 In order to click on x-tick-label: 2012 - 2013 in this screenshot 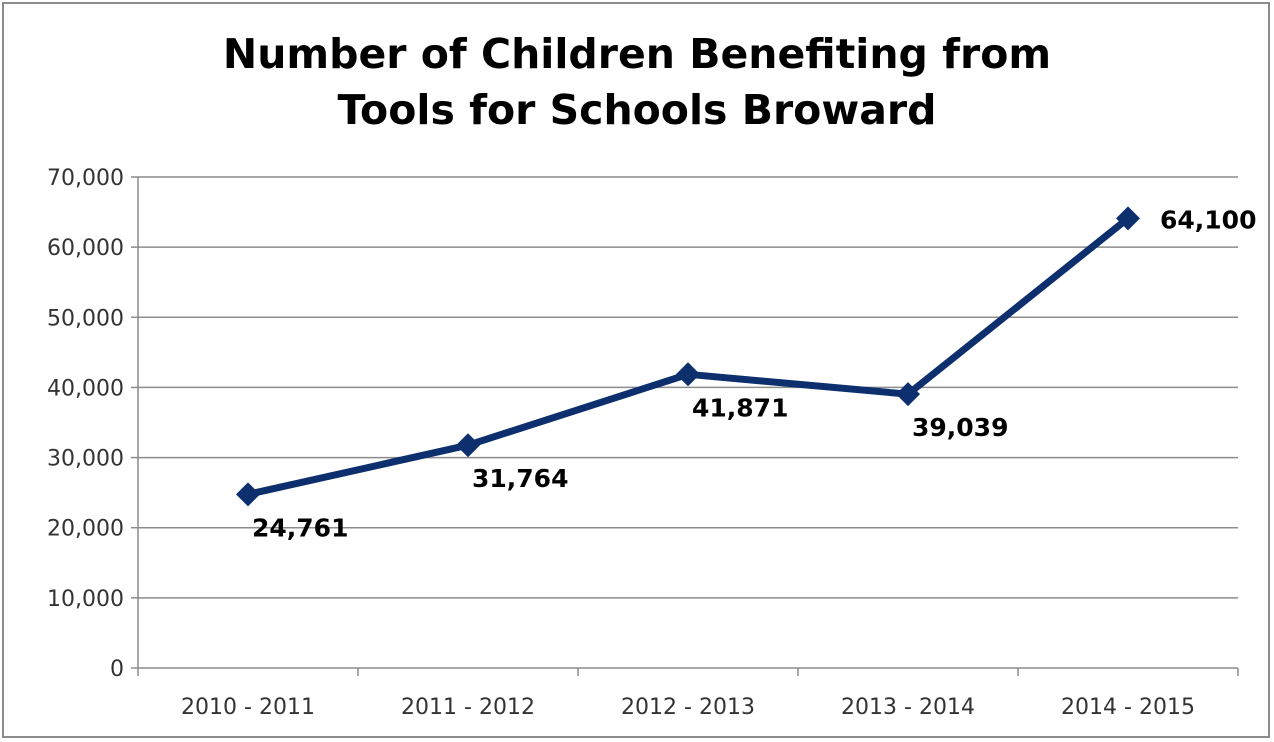, I will do `click(688, 707)`.